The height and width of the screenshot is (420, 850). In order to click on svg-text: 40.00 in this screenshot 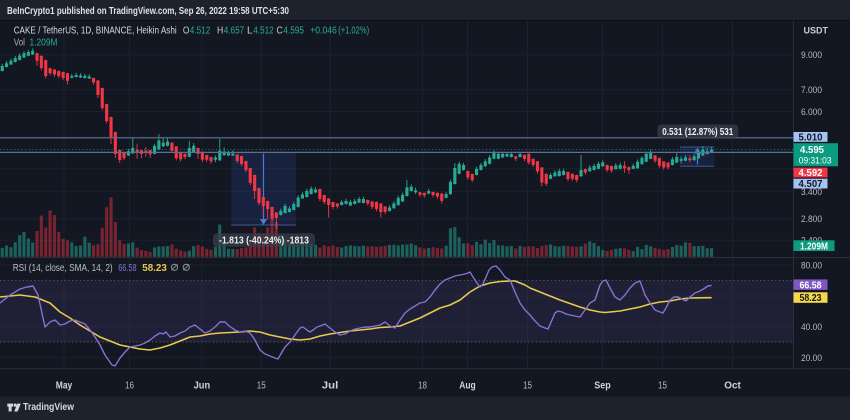, I will do `click(811, 327)`.